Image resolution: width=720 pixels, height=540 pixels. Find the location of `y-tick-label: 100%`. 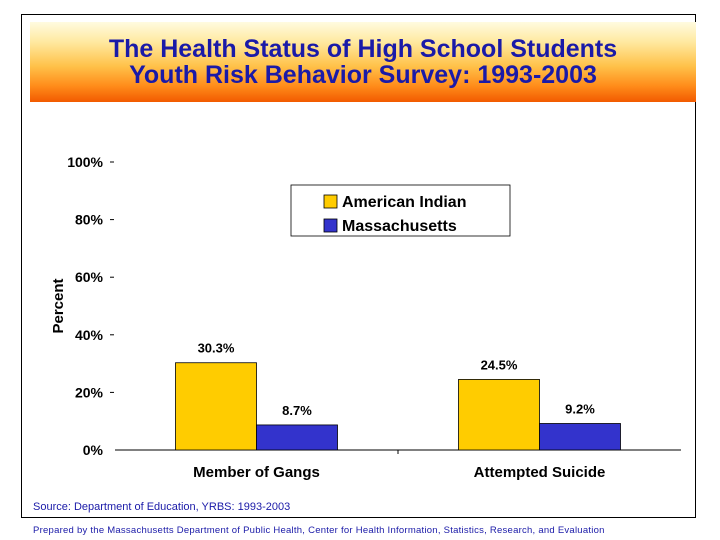

y-tick-label: 100% is located at coordinates (85, 162).